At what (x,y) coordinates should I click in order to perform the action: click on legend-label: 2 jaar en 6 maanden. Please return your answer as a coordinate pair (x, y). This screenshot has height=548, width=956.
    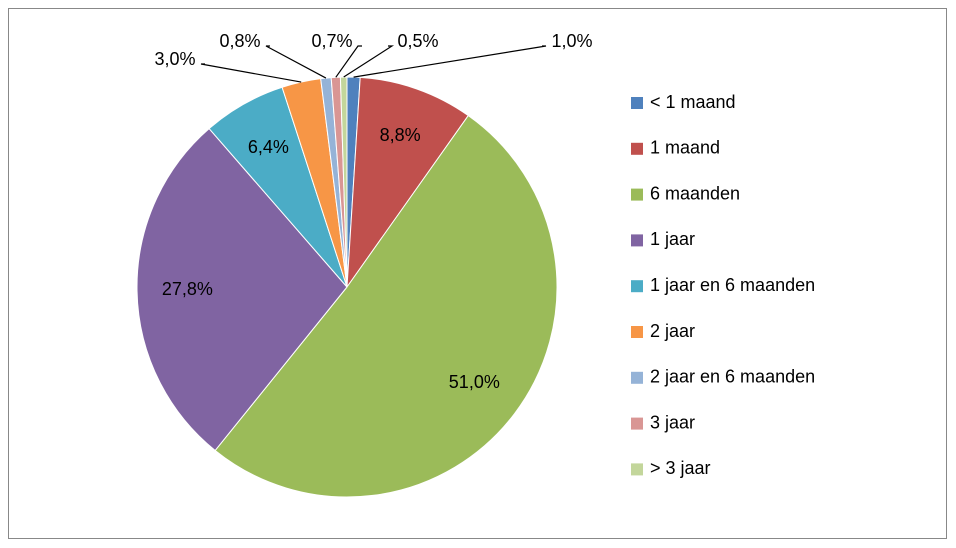
    Looking at the image, I should click on (732, 377).